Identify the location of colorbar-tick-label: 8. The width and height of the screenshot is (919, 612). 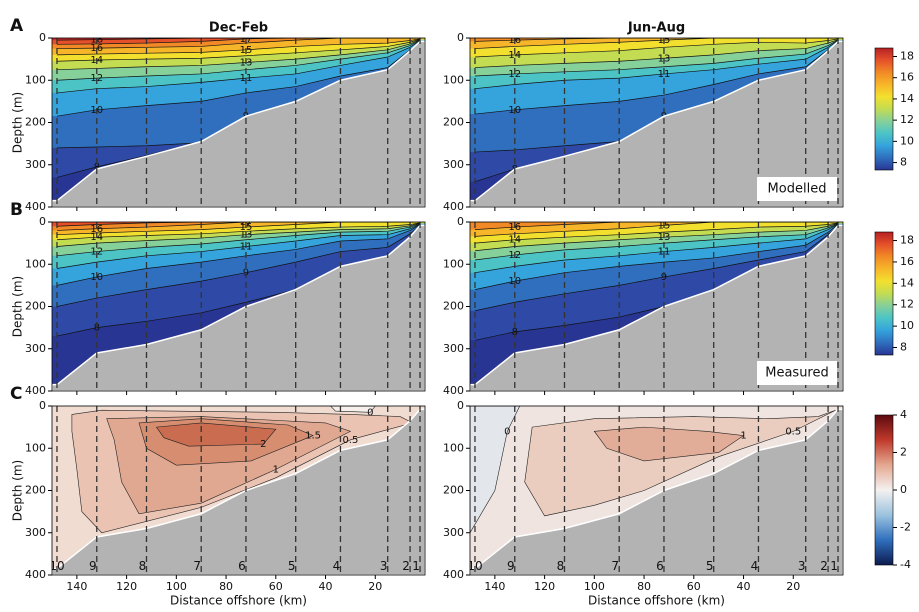
(903, 347).